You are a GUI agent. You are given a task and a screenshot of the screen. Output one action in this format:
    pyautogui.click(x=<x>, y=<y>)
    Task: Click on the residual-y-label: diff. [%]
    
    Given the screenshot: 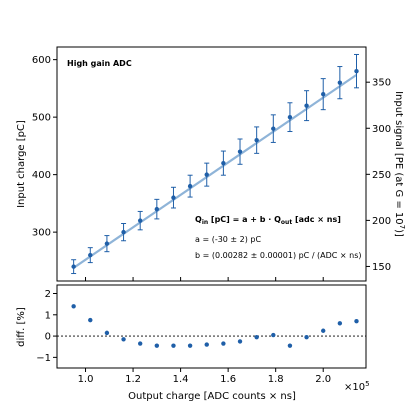 What is the action you would take?
    pyautogui.click(x=21, y=327)
    